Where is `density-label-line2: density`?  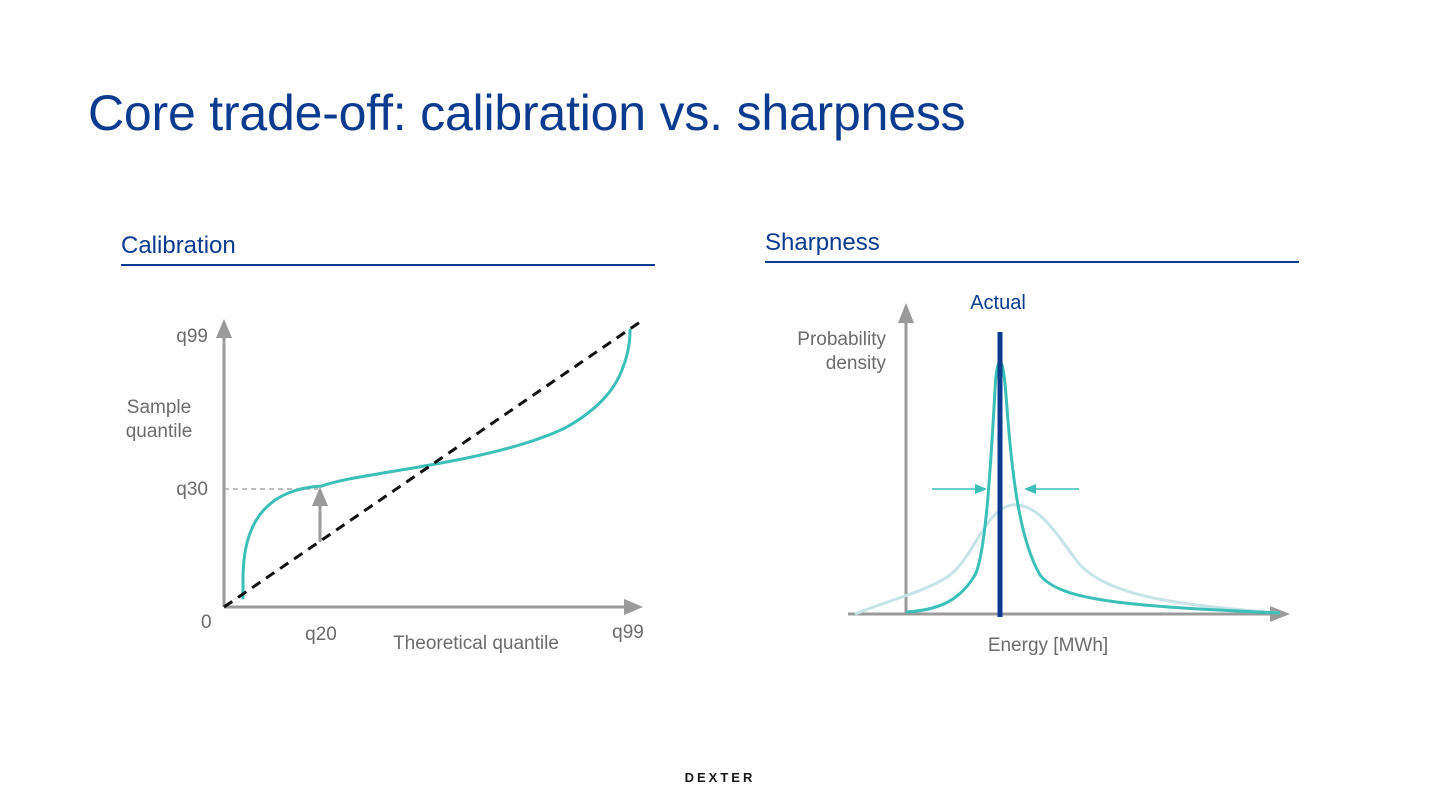 density-label-line2: density is located at coordinates (855, 363).